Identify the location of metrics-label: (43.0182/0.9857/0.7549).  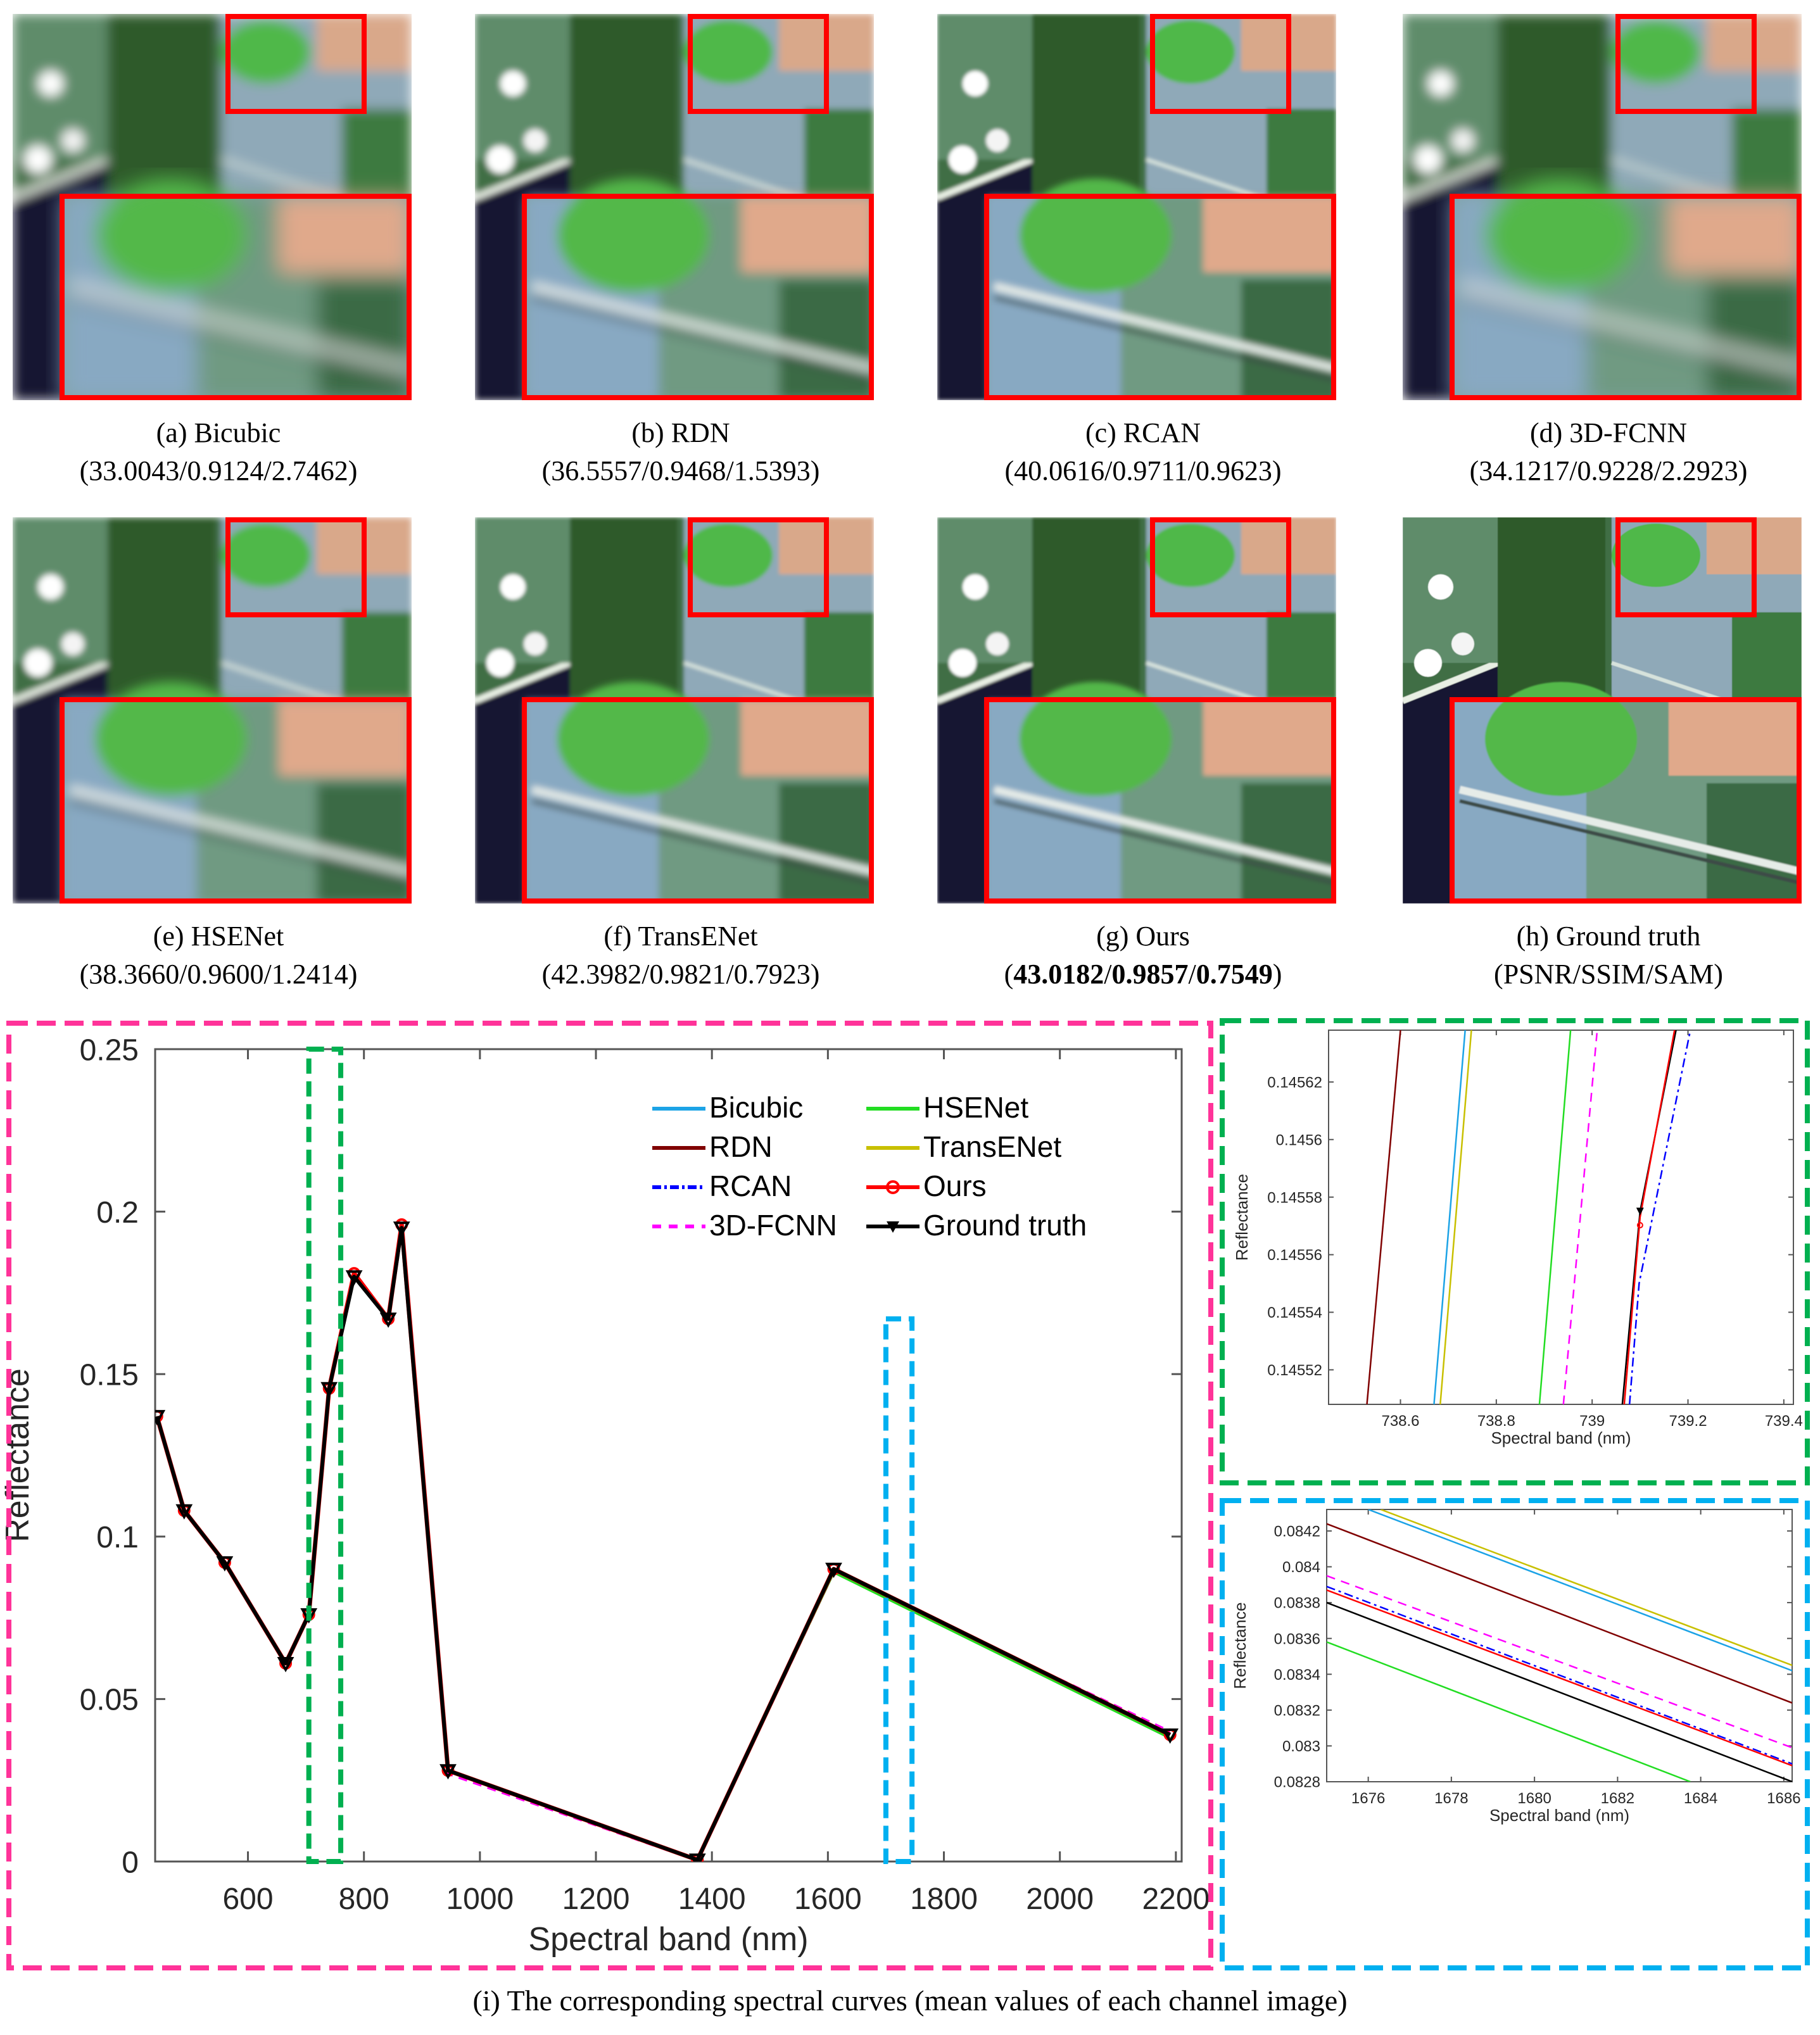
(1143, 974).